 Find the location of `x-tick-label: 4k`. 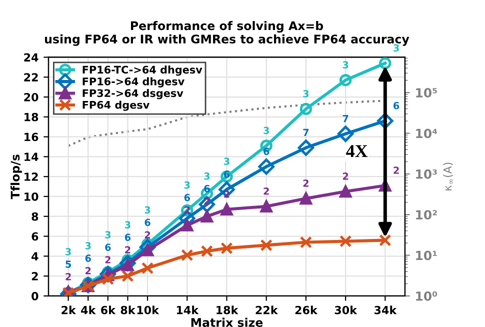

x-tick-label: 4k is located at coordinates (88, 310).